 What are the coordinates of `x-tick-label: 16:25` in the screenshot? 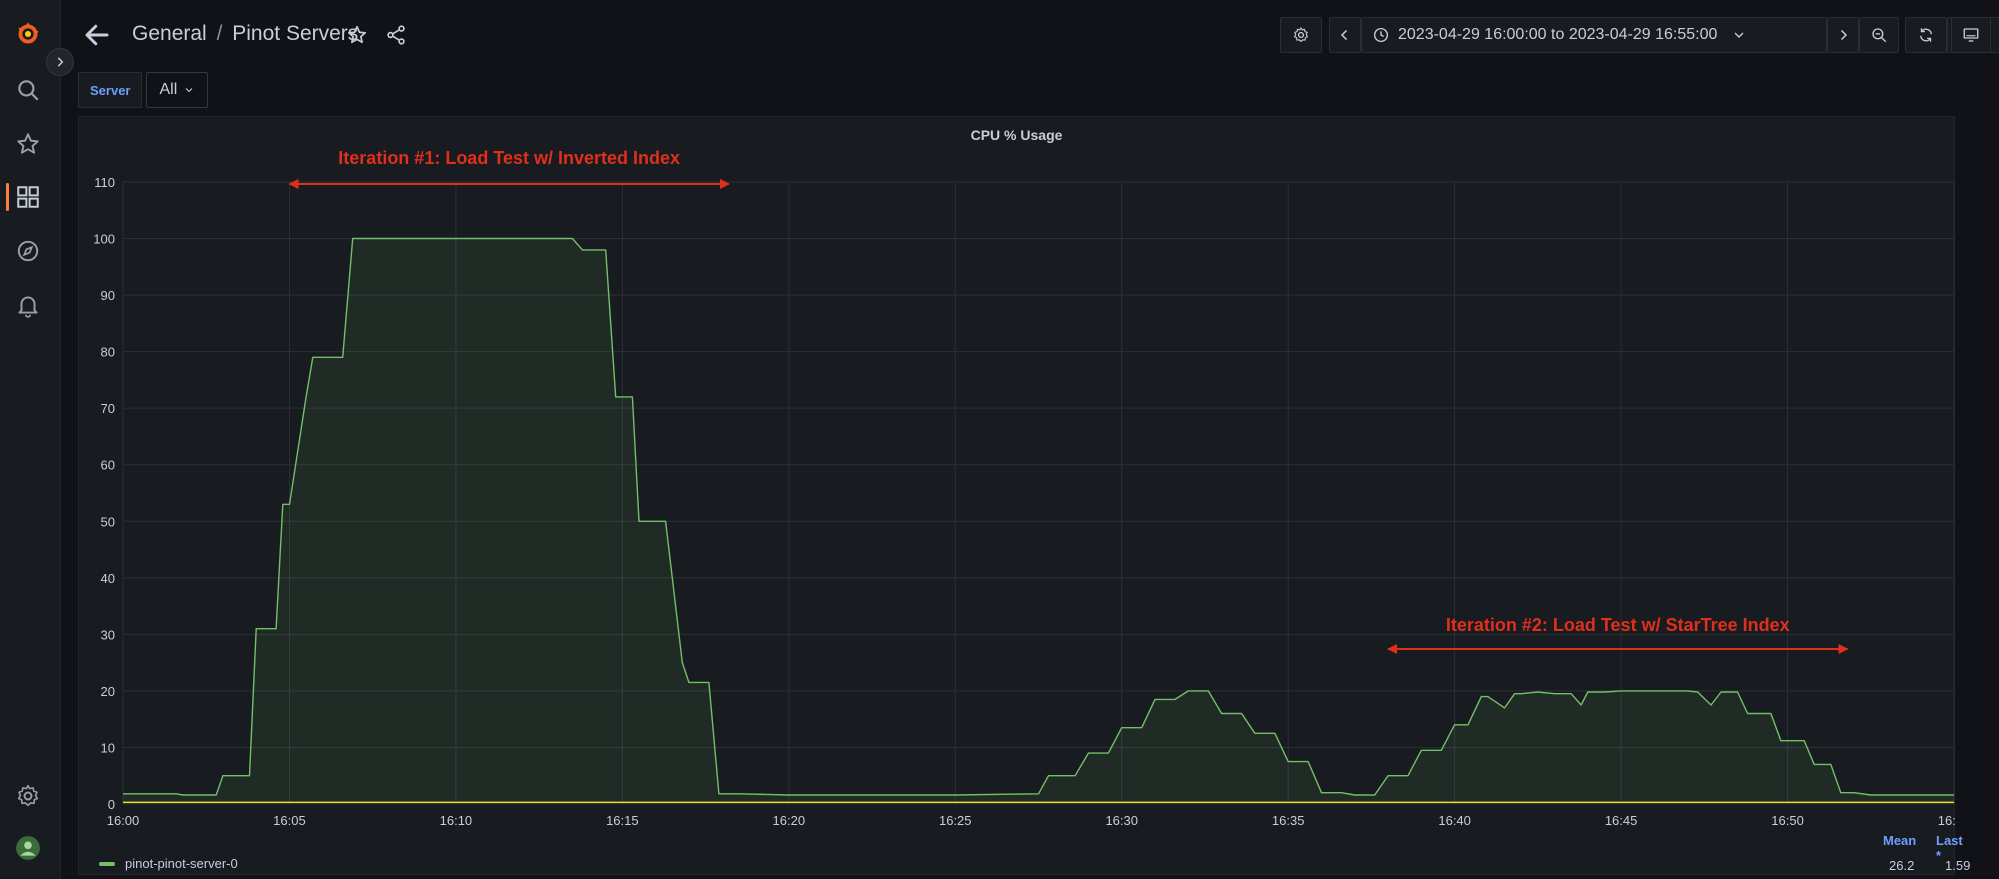 It's located at (955, 820).